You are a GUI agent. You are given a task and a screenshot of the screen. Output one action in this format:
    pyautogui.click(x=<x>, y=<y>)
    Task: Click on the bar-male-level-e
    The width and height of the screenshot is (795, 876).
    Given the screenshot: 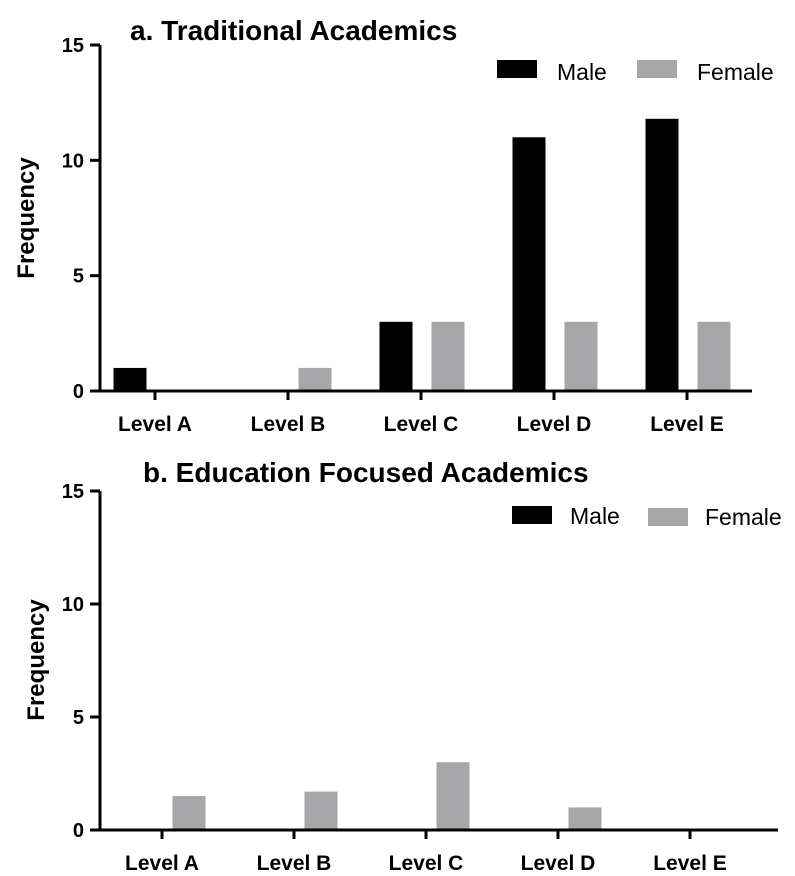 What is the action you would take?
    pyautogui.click(x=662, y=255)
    